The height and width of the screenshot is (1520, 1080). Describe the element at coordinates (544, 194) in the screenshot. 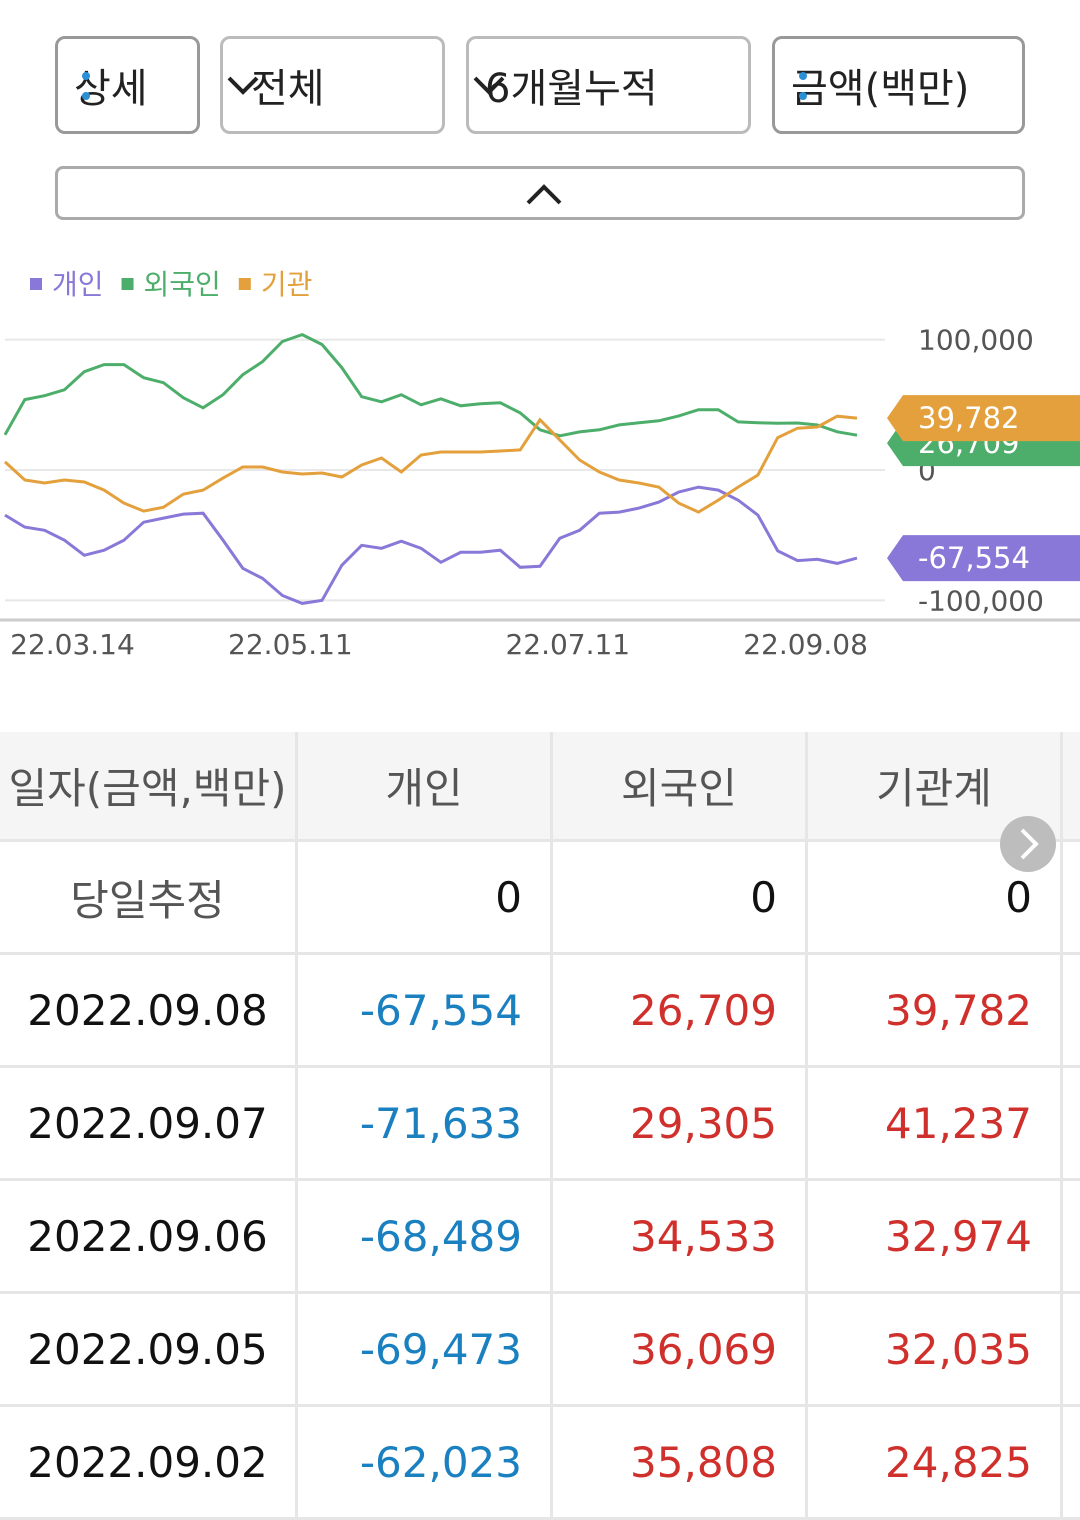

I see `chevron-up` at that location.